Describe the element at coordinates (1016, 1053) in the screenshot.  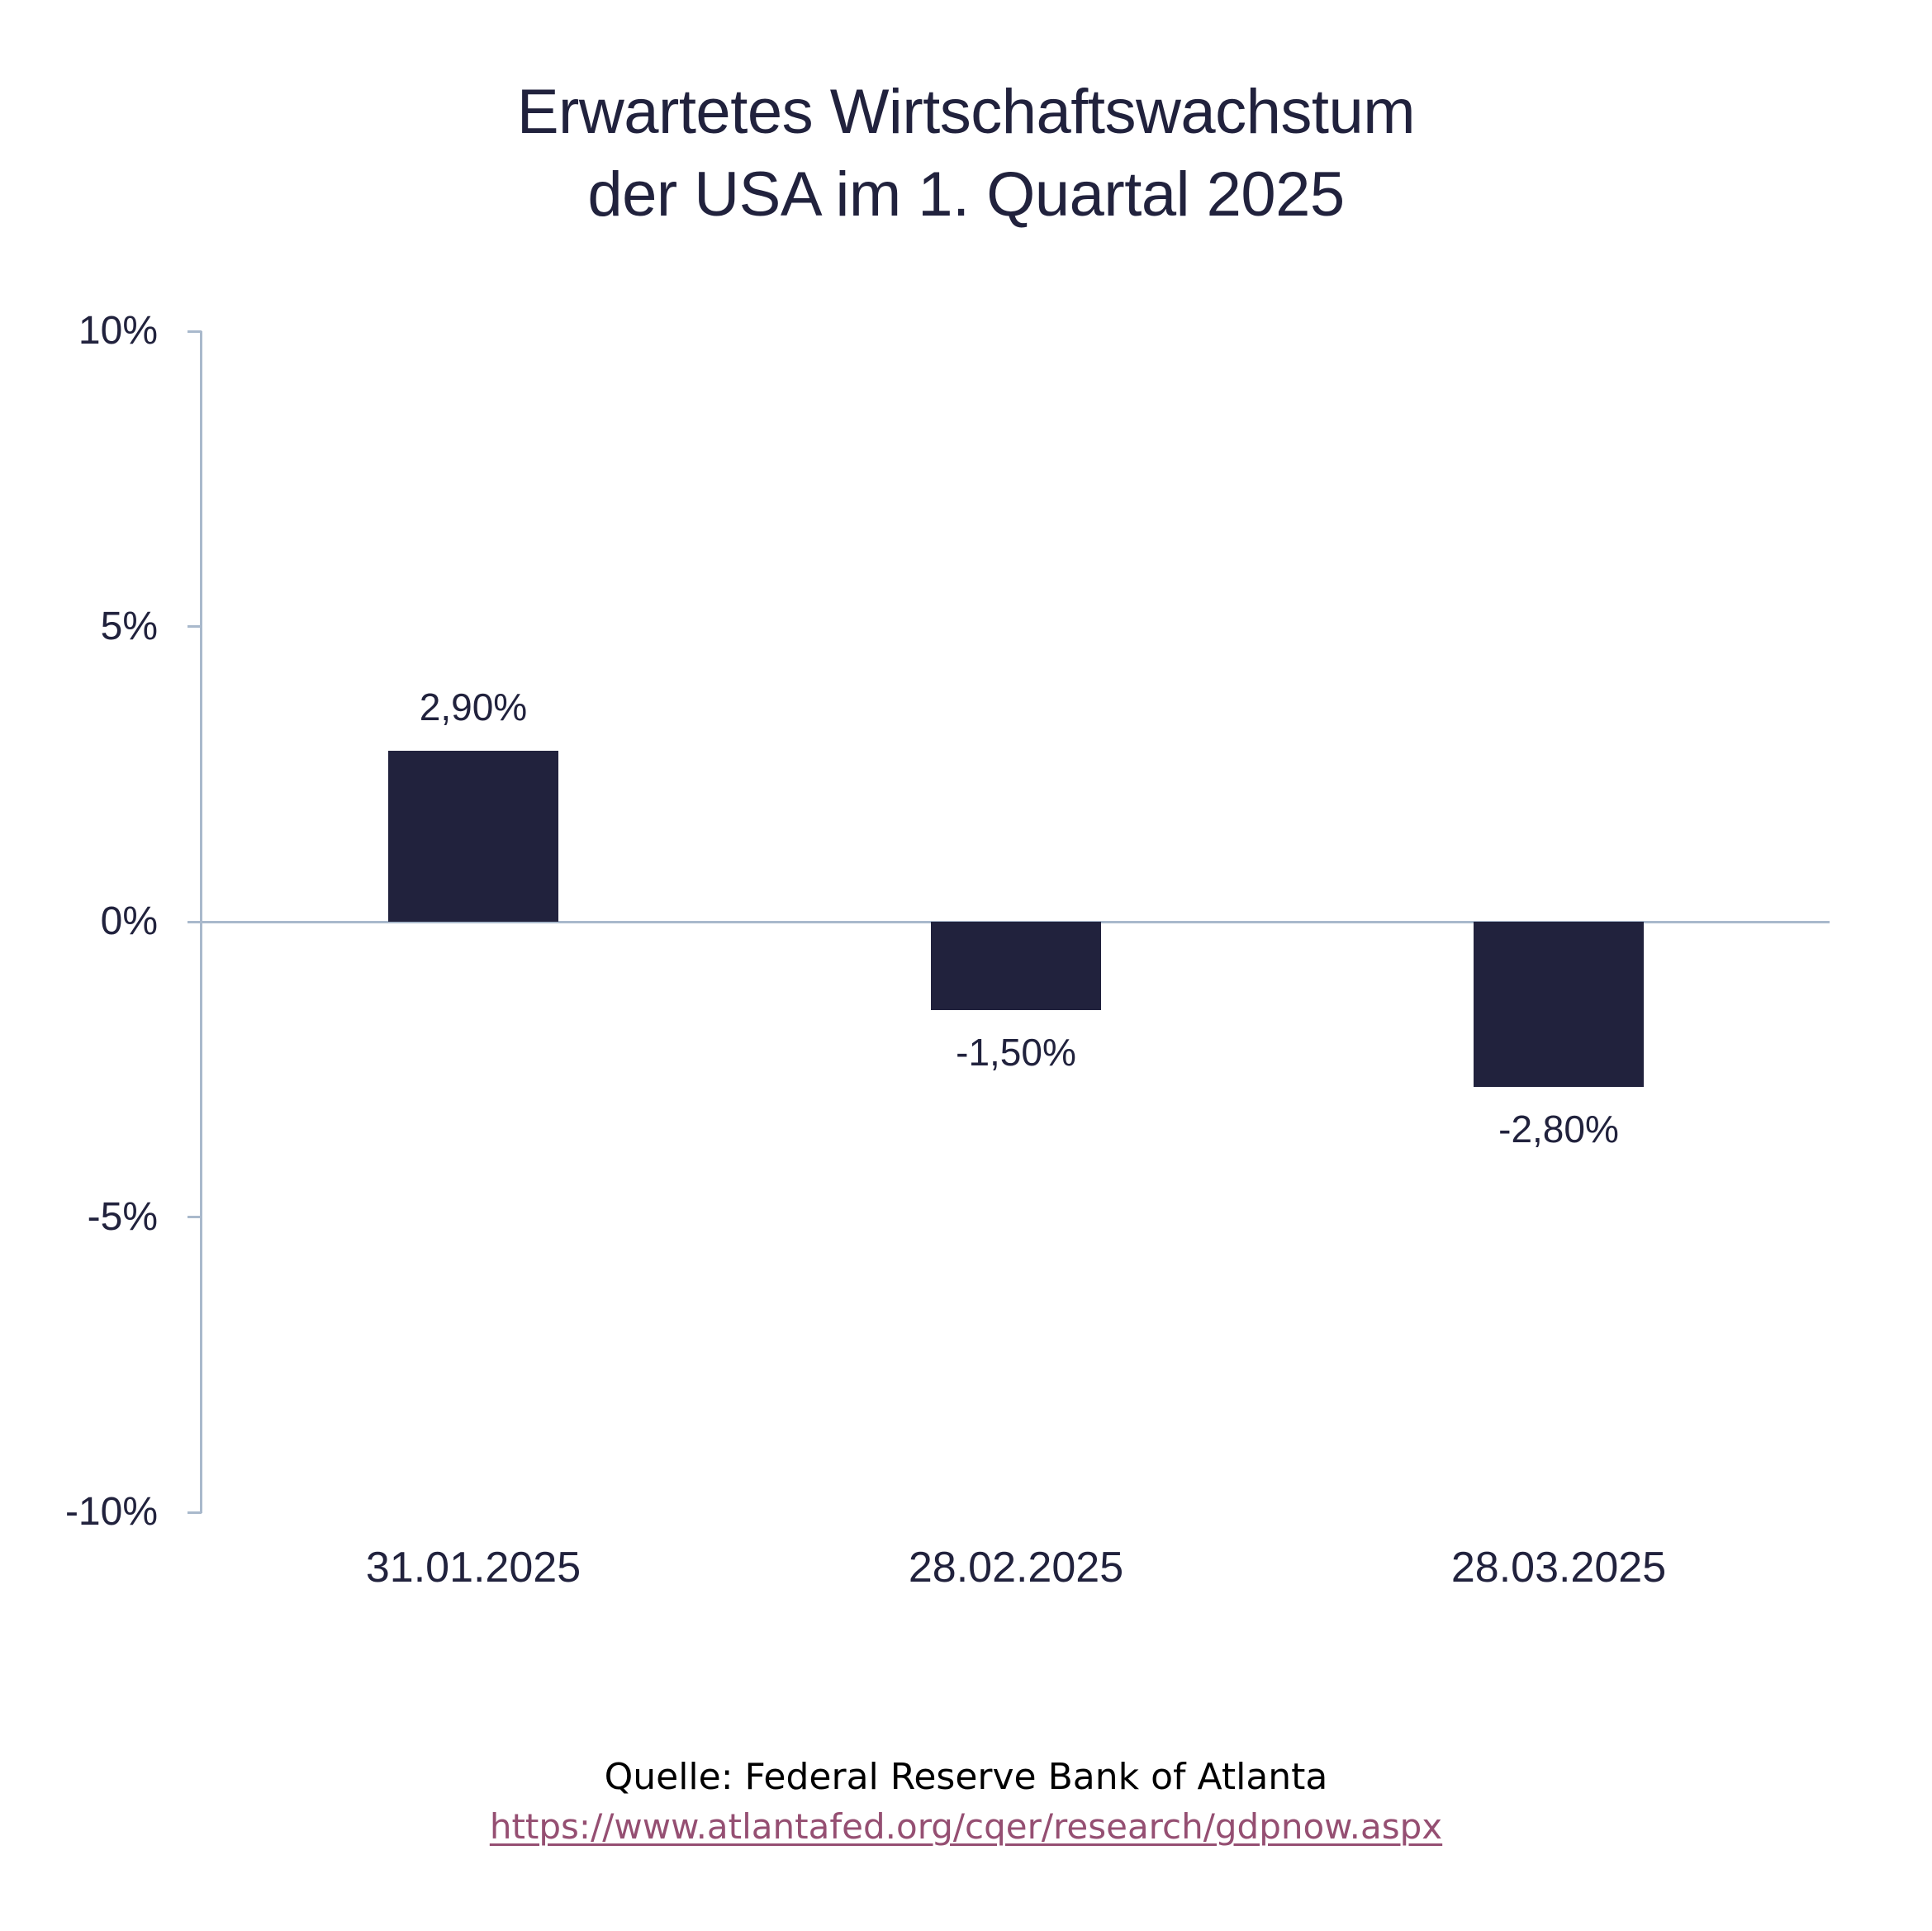
I see `bar-value-label-28-02-2025: -1,50%` at that location.